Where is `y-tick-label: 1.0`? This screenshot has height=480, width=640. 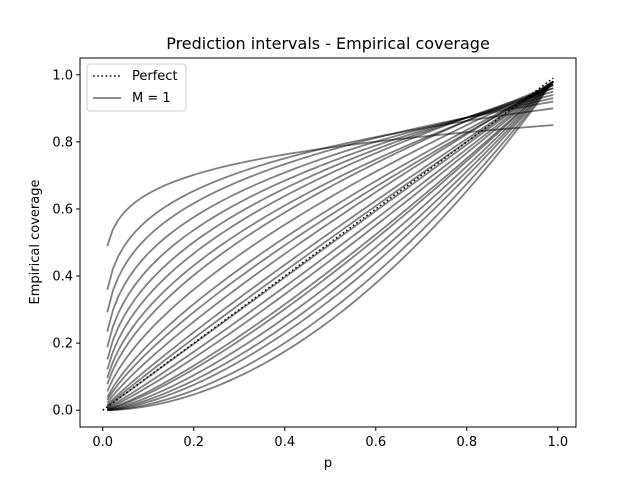
y-tick-label: 1.0 is located at coordinates (62, 75).